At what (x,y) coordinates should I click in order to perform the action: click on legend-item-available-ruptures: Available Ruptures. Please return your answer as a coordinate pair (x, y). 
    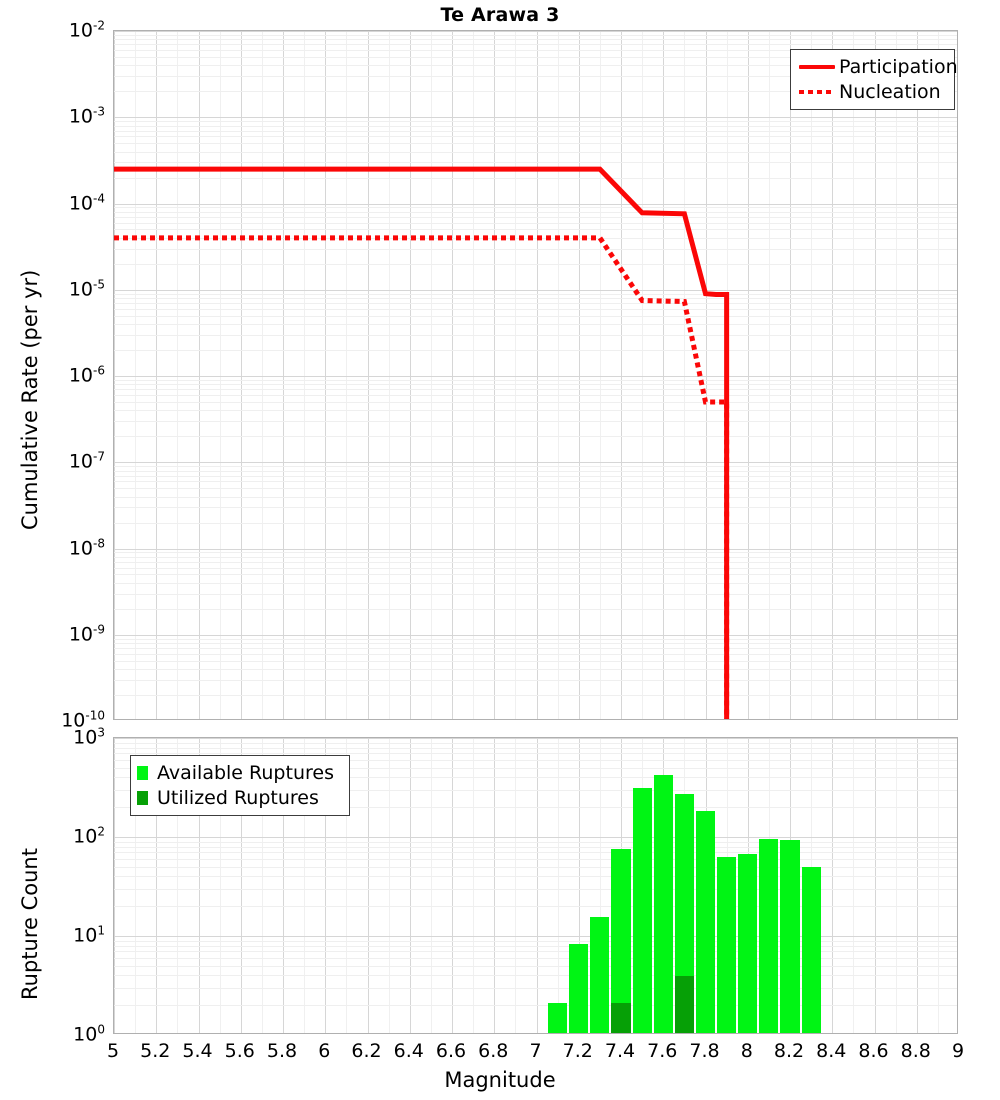
    Looking at the image, I should click on (239, 772).